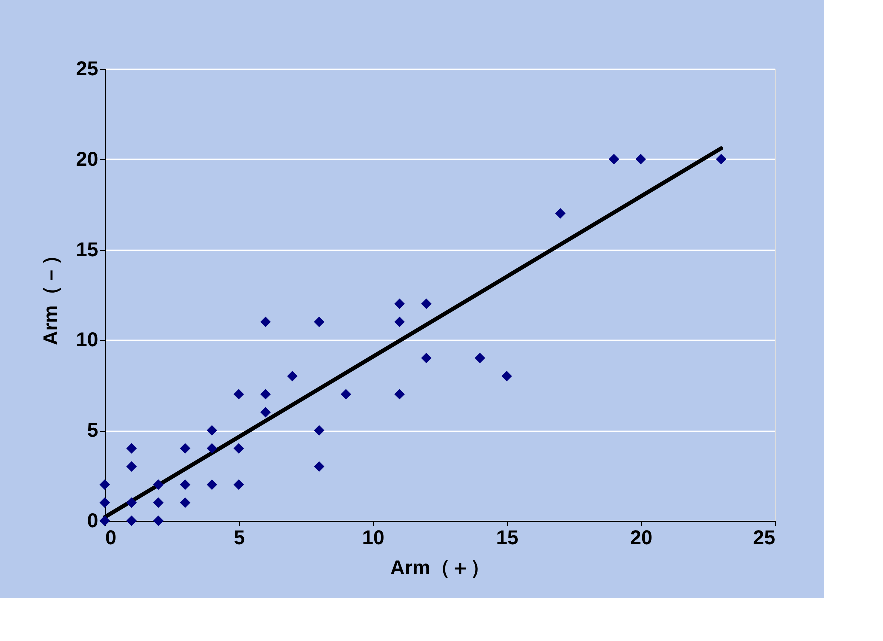 The image size is (883, 641). What do you see at coordinates (87, 69) in the screenshot?
I see `y-tick-label: 25` at bounding box center [87, 69].